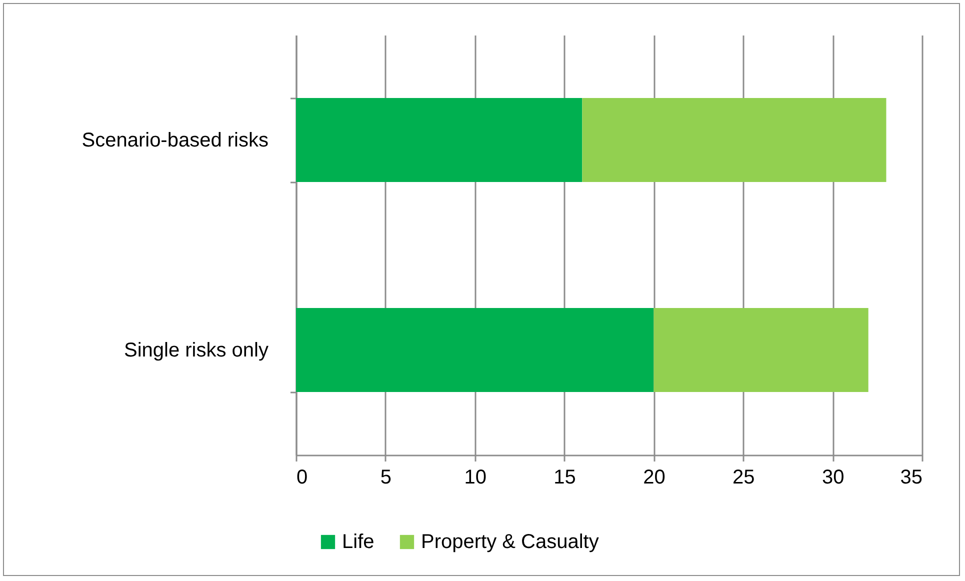 The height and width of the screenshot is (581, 965). What do you see at coordinates (302, 477) in the screenshot?
I see `x-tick-label: 0` at bounding box center [302, 477].